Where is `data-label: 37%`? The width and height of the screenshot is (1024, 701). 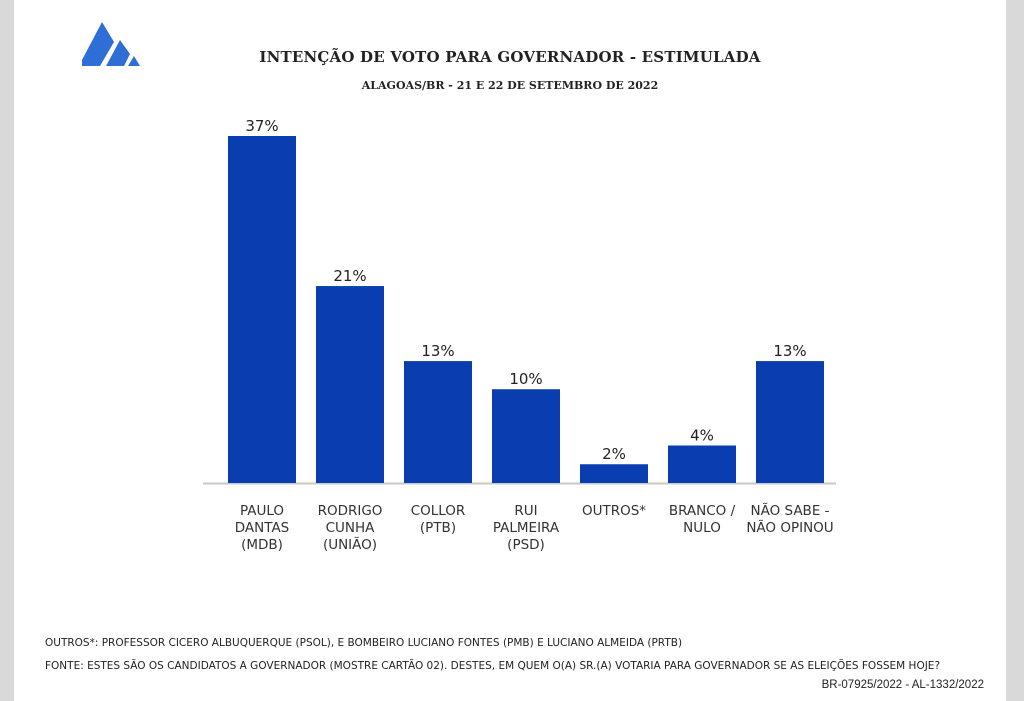 data-label: 37% is located at coordinates (261, 126).